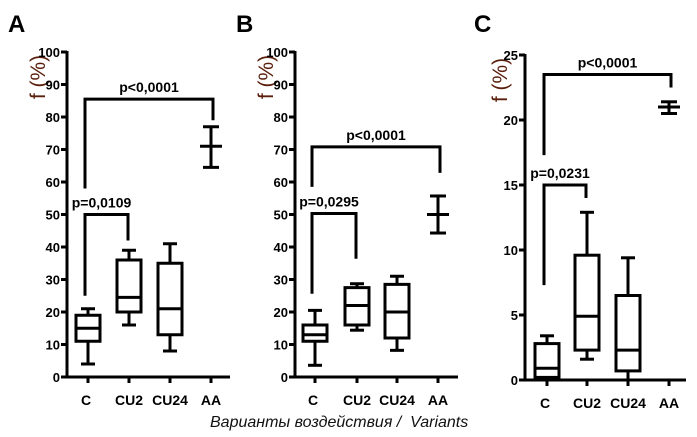 The height and width of the screenshot is (437, 697). Describe the element at coordinates (511, 55) in the screenshot. I see `y-tick-label: 25` at that location.